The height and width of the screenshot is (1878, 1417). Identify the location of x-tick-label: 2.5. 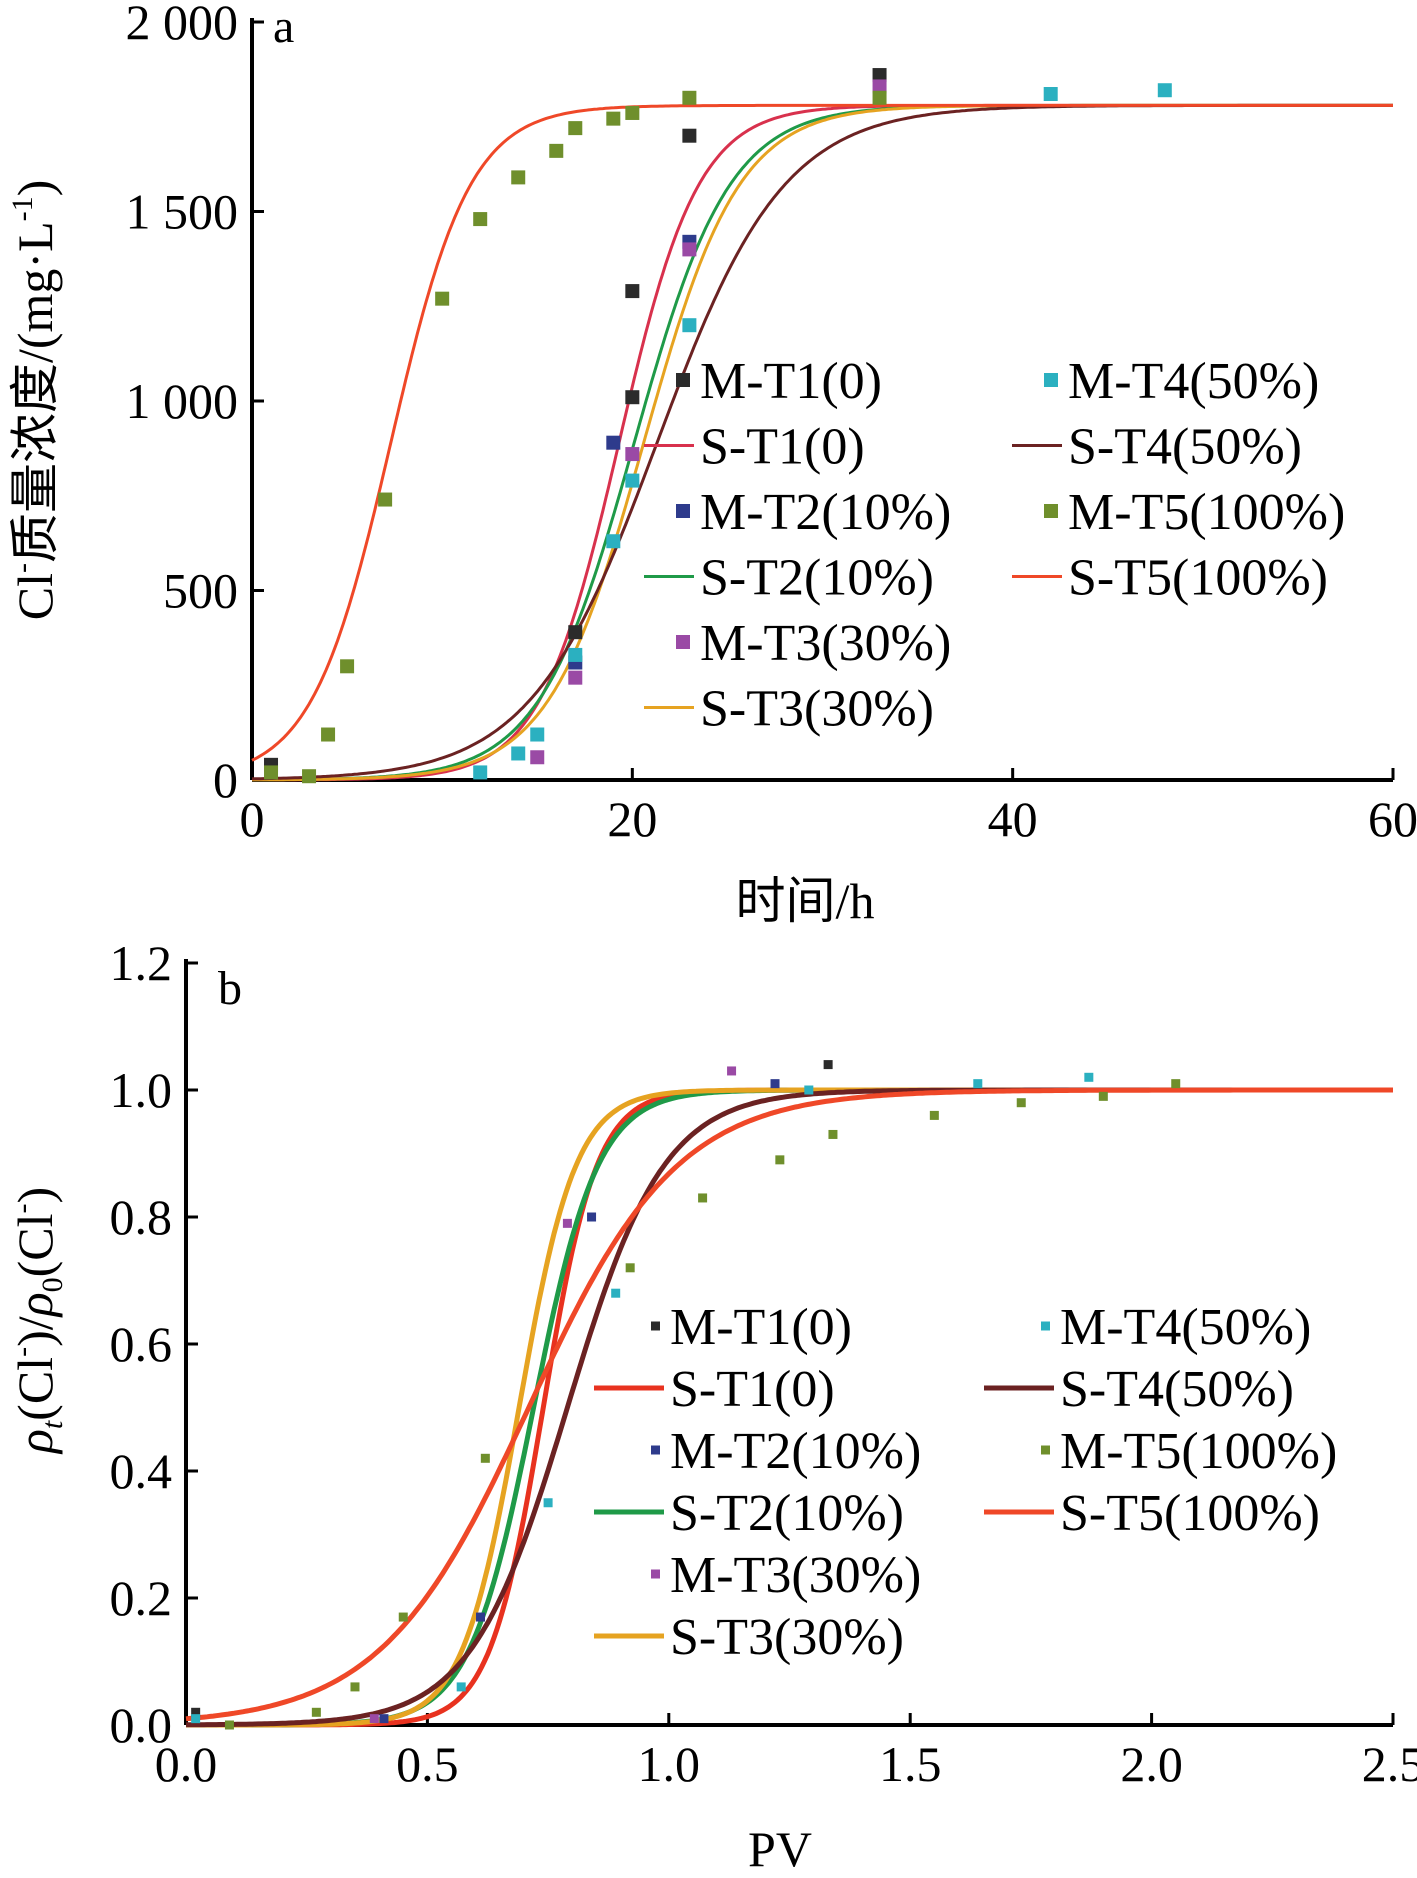
(1389, 1764).